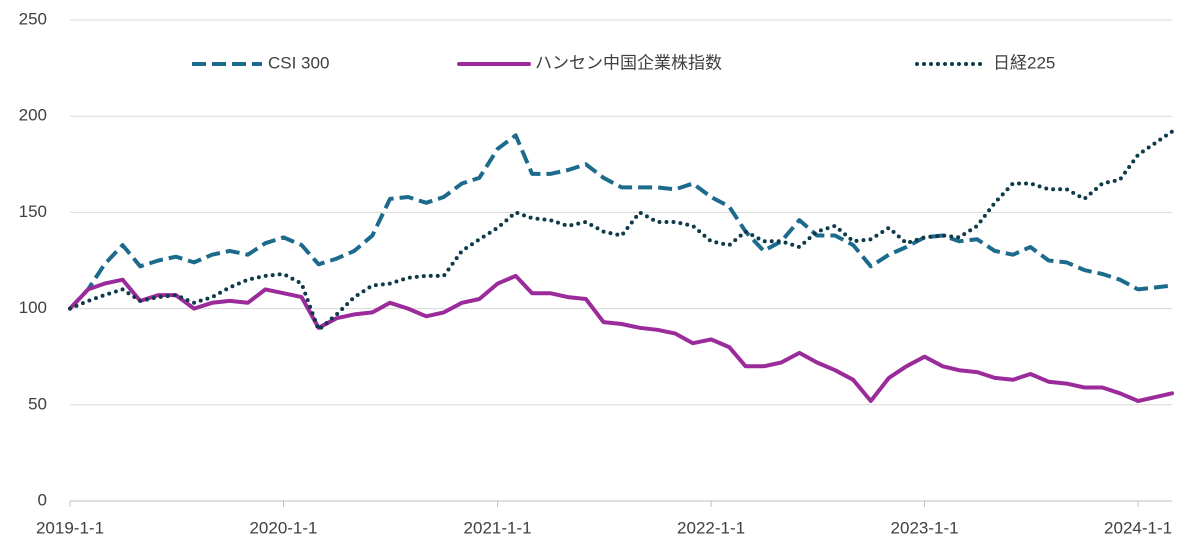 The height and width of the screenshot is (545, 1191). I want to click on x-tick-label: 2019-1-1, so click(70, 527).